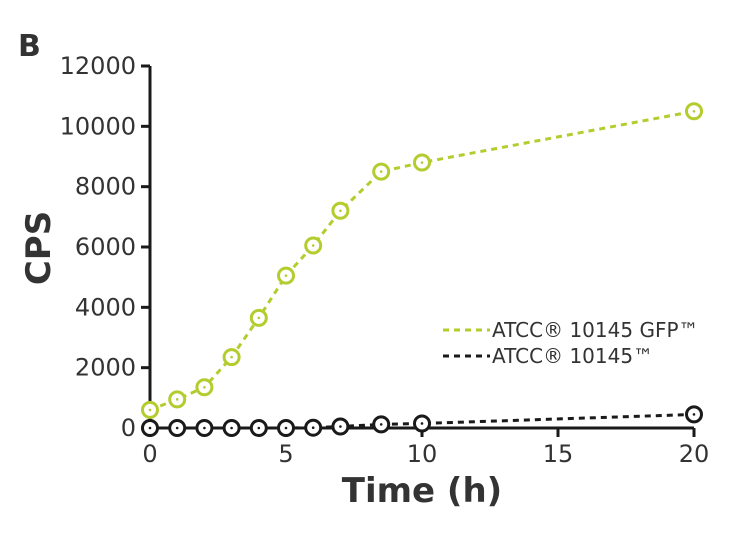 Image resolution: width=731 pixels, height=538 pixels. I want to click on y-tick-label: 0, so click(128, 428).